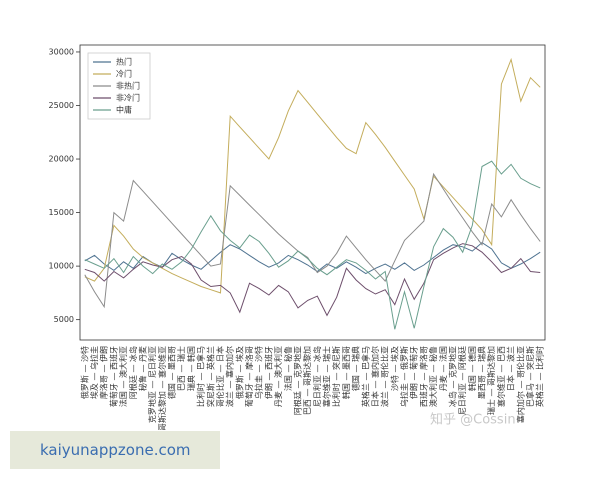 Image resolution: width=600 pixels, height=480 pixels. What do you see at coordinates (268, 372) in the screenshot?
I see `x-tick-label: 伊朗 — 西班牙` at bounding box center [268, 372].